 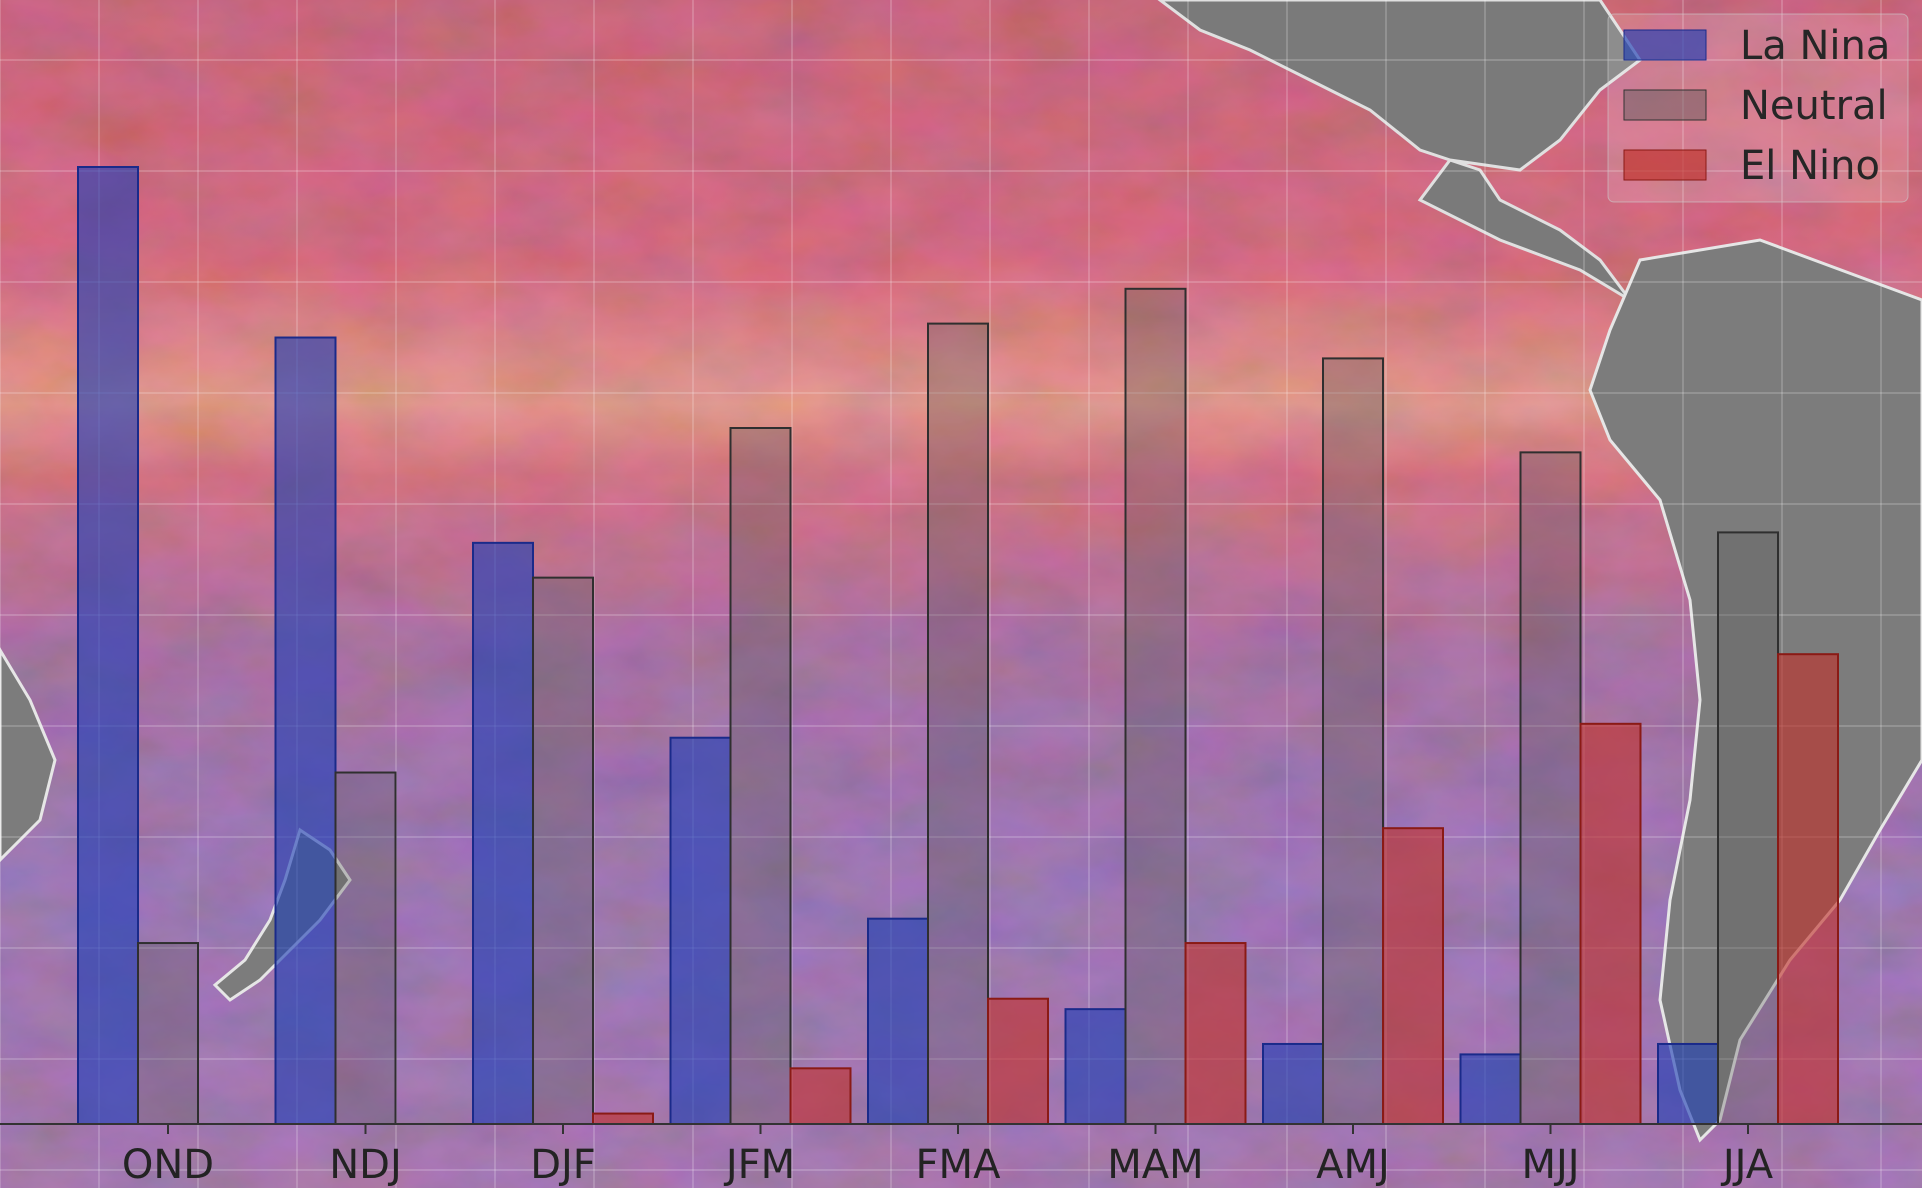 I want to click on x-tick-label: MAM, so click(x=1155, y=1165).